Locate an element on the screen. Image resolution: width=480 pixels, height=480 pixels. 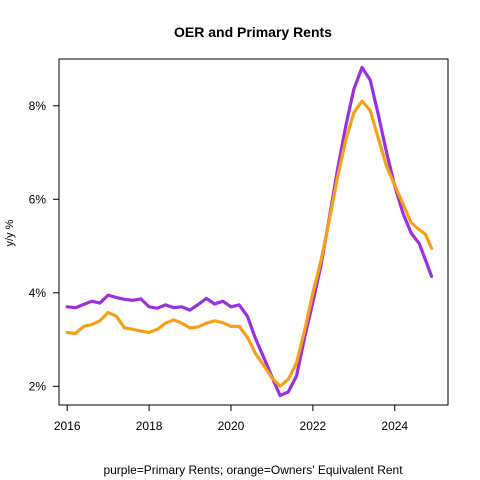
chart-title: OER and Primary Rents is located at coordinates (253, 32).